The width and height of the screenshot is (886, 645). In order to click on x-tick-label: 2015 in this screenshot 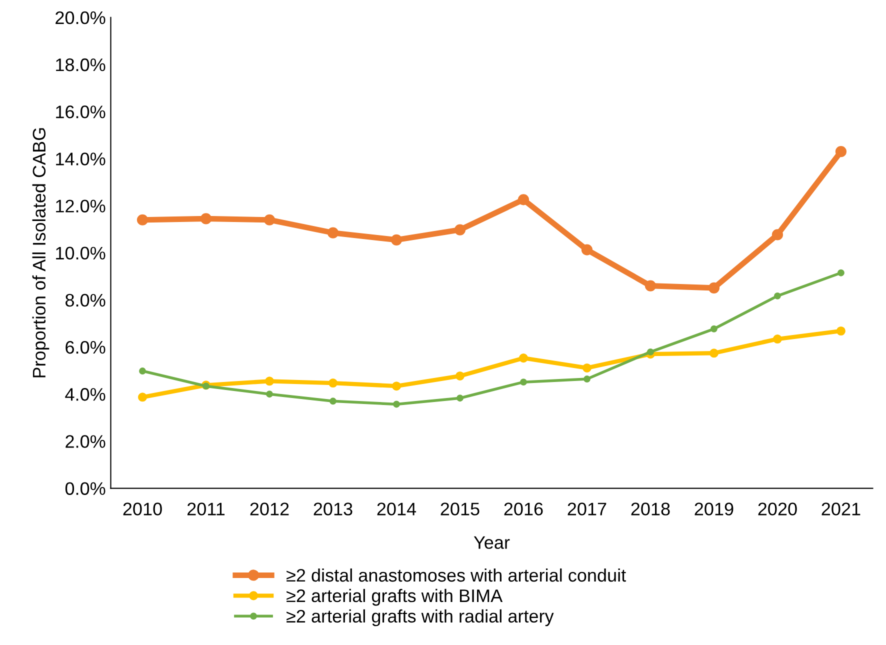, I will do `click(460, 509)`.